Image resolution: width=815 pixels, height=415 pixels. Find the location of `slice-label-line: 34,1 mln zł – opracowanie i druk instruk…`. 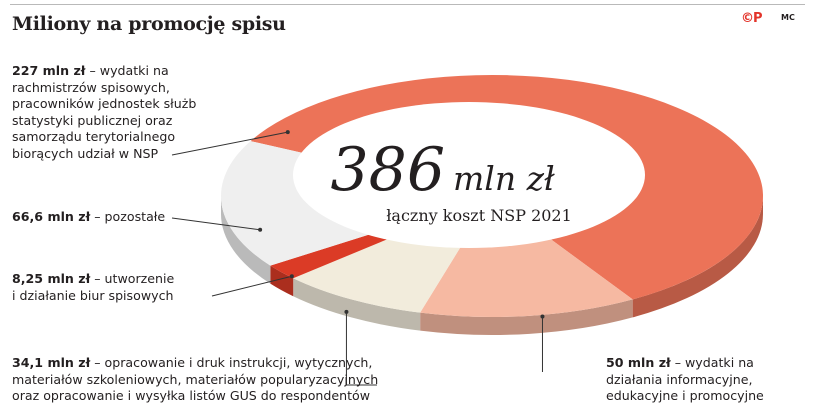

slice-label-line: 34,1 mln zł – opracowanie i druk instruk… is located at coordinates (195, 363).